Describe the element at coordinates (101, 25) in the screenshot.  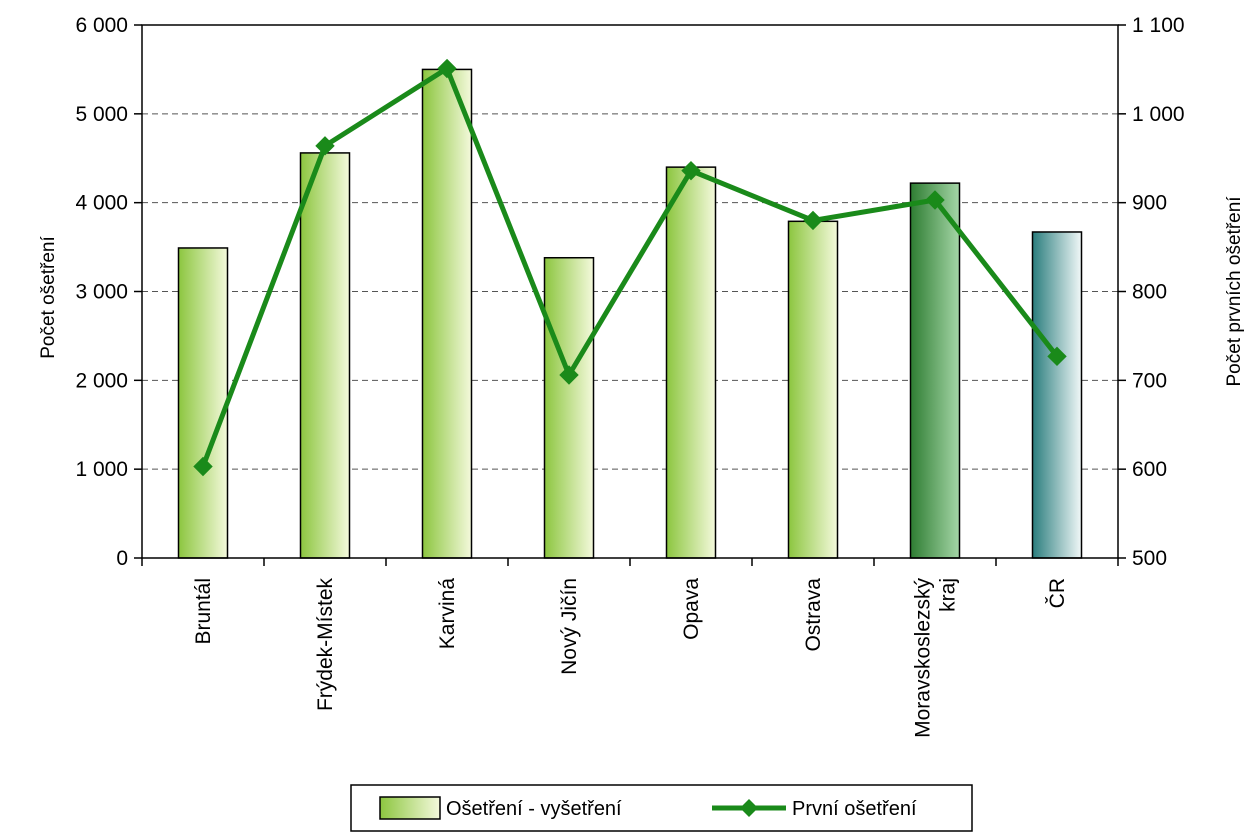
I see `left-tick-label: 6 000` at that location.